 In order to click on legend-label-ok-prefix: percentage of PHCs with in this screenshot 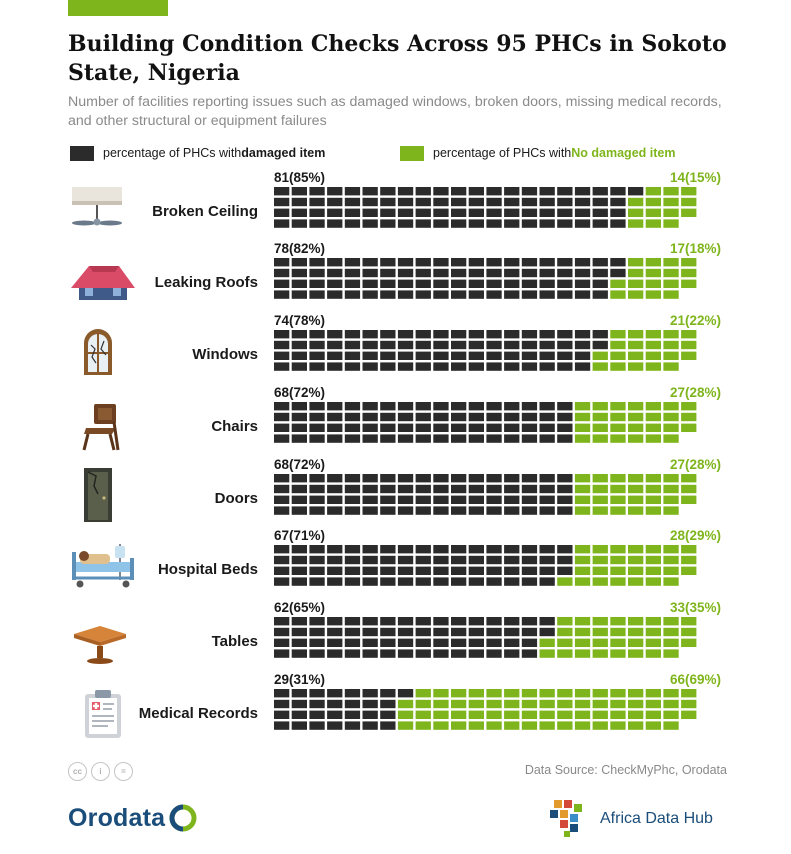, I will do `click(502, 153)`.